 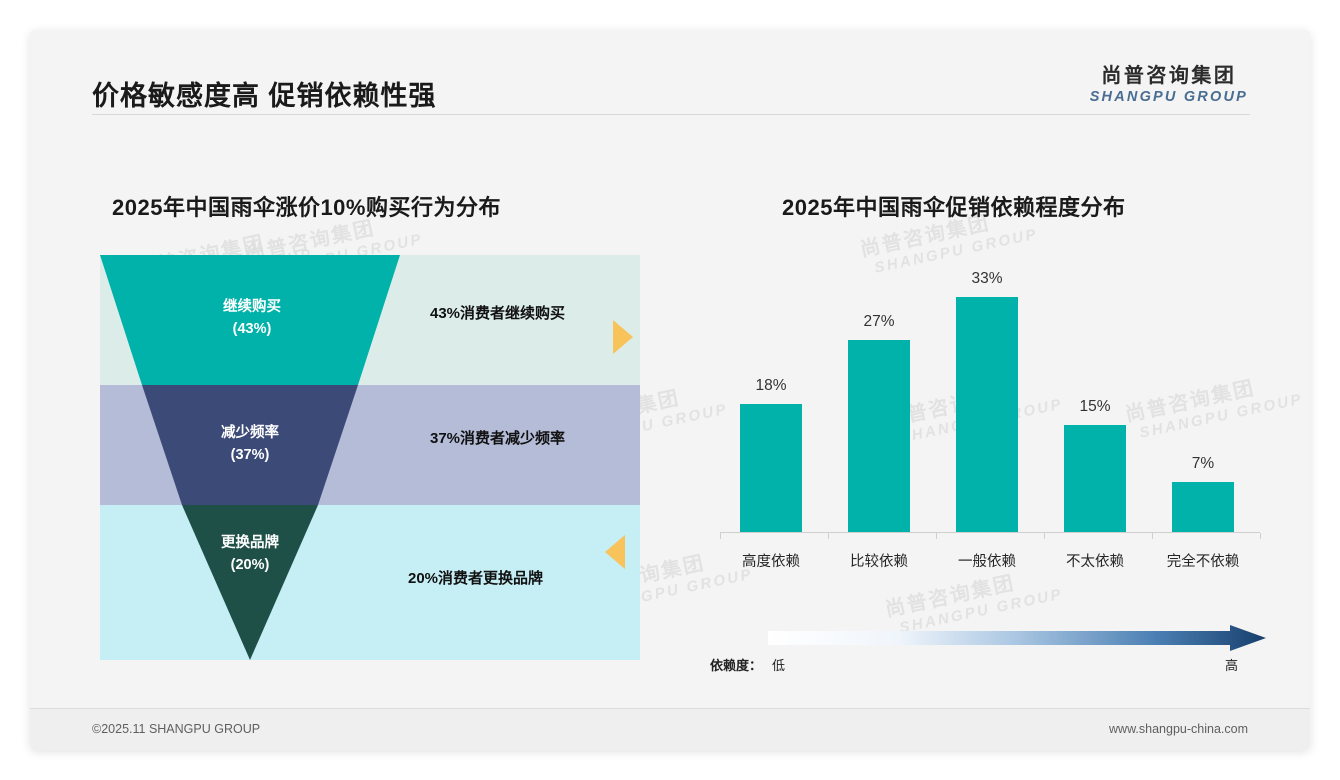 What do you see at coordinates (1169, 76) in the screenshot?
I see `logo-chinese-text: 尚普咨询集团` at bounding box center [1169, 76].